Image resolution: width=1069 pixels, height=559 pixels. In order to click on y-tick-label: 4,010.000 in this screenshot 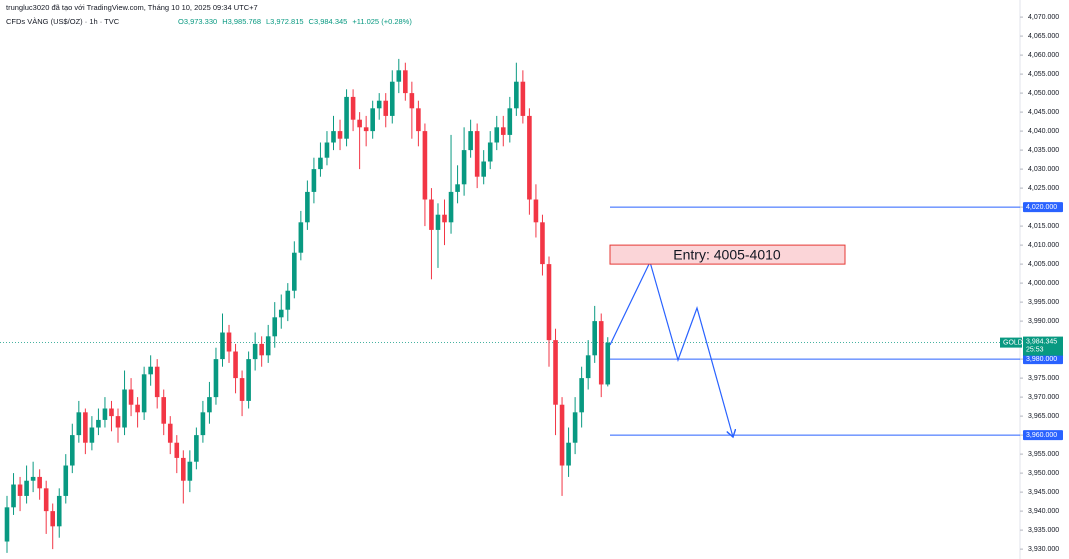, I will do `click(1043, 245)`.